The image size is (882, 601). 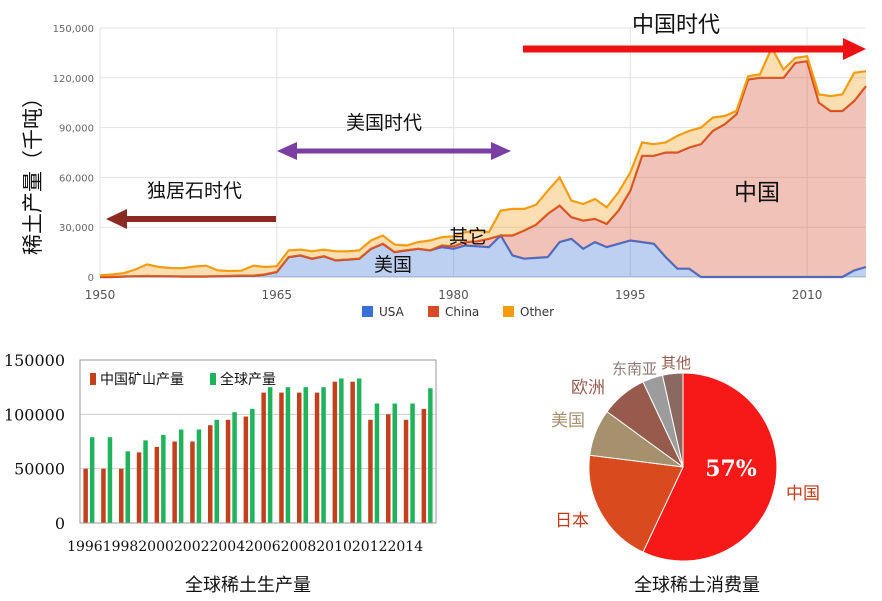 What do you see at coordinates (248, 585) in the screenshot?
I see `bar-chart-title: 全球稀土生产量` at bounding box center [248, 585].